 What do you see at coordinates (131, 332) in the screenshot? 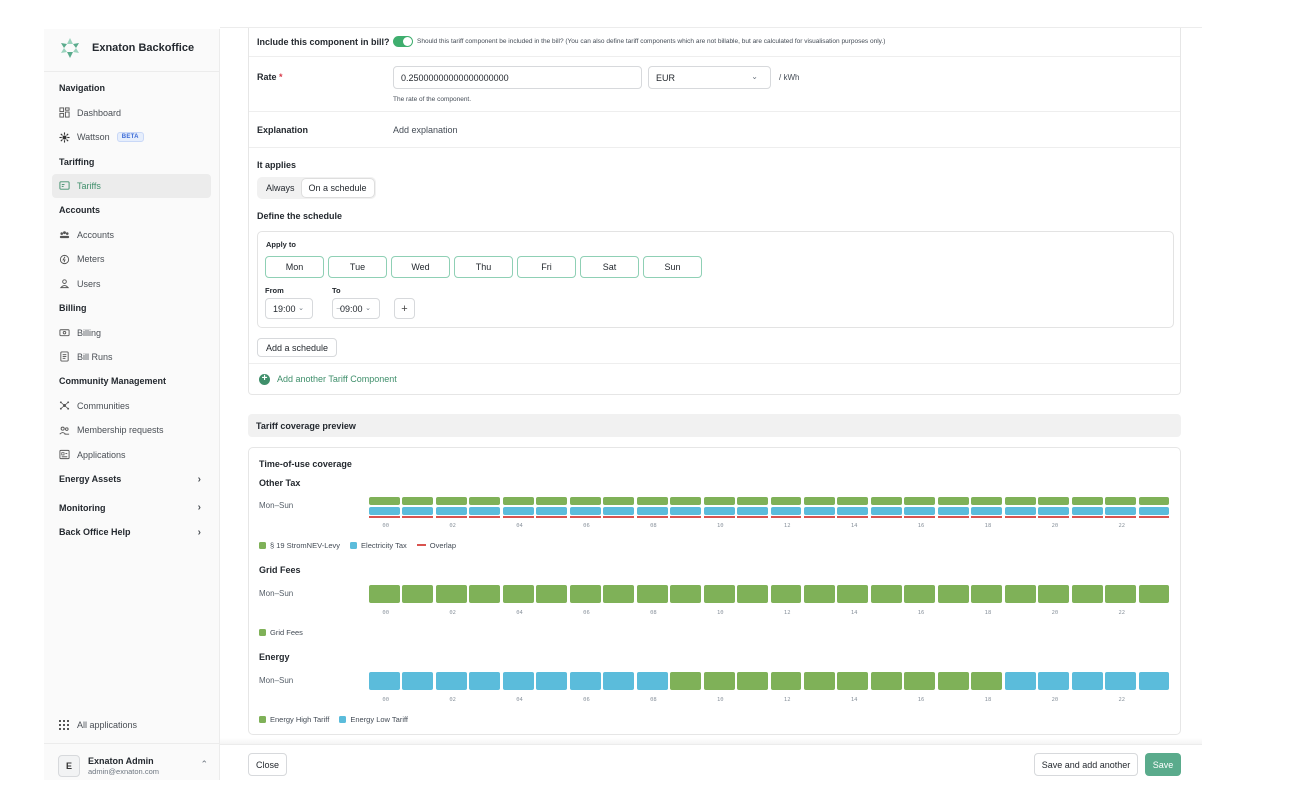
I see `sidebar-item-billing: Billing` at bounding box center [131, 332].